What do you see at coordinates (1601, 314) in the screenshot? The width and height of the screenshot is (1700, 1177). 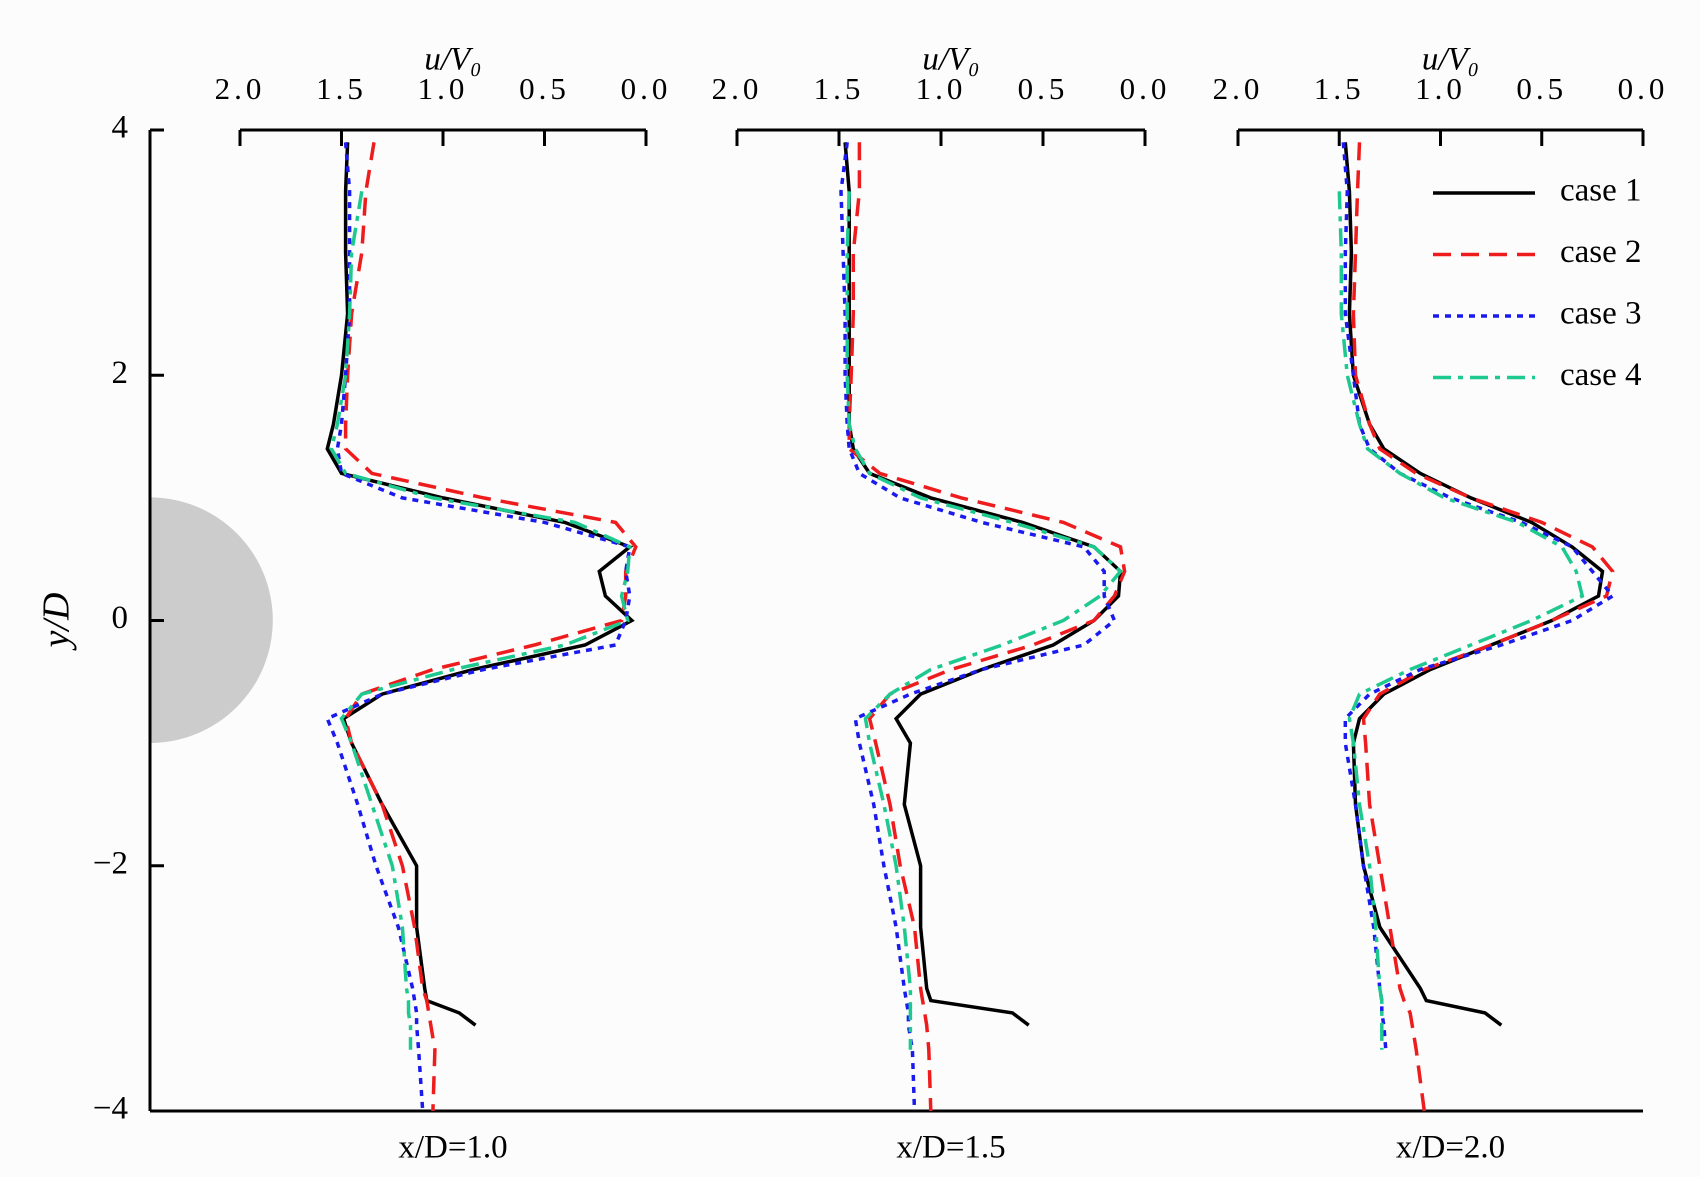 I see `legend-label: case 3` at bounding box center [1601, 314].